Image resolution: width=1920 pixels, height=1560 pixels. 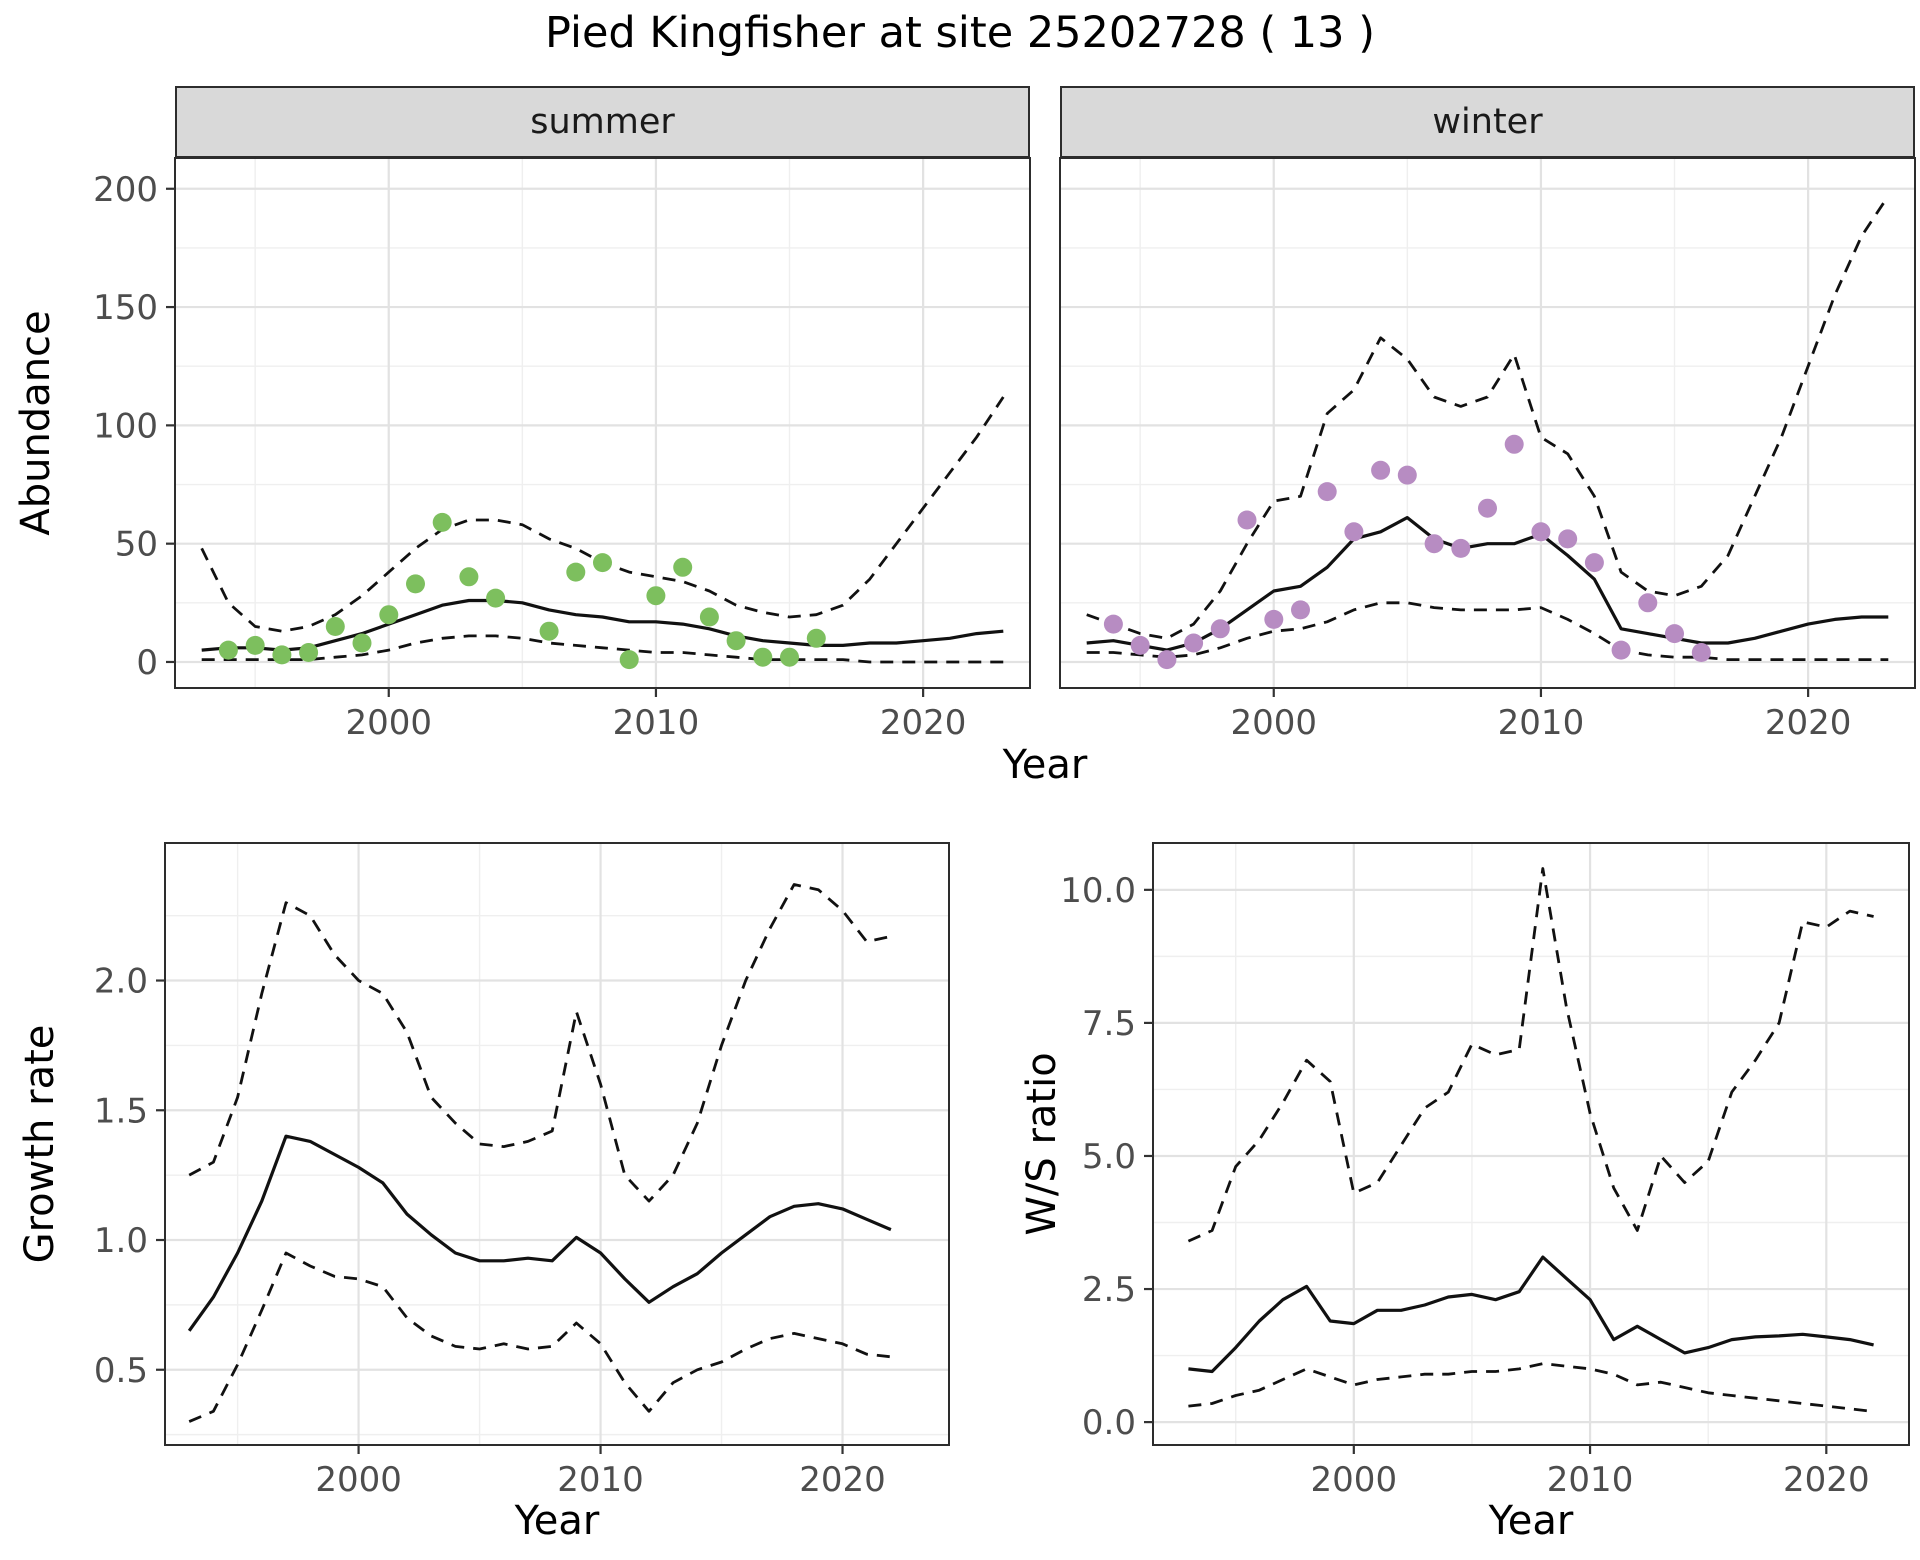 I want to click on y-tick-label: 10.0, so click(x=1098, y=891).